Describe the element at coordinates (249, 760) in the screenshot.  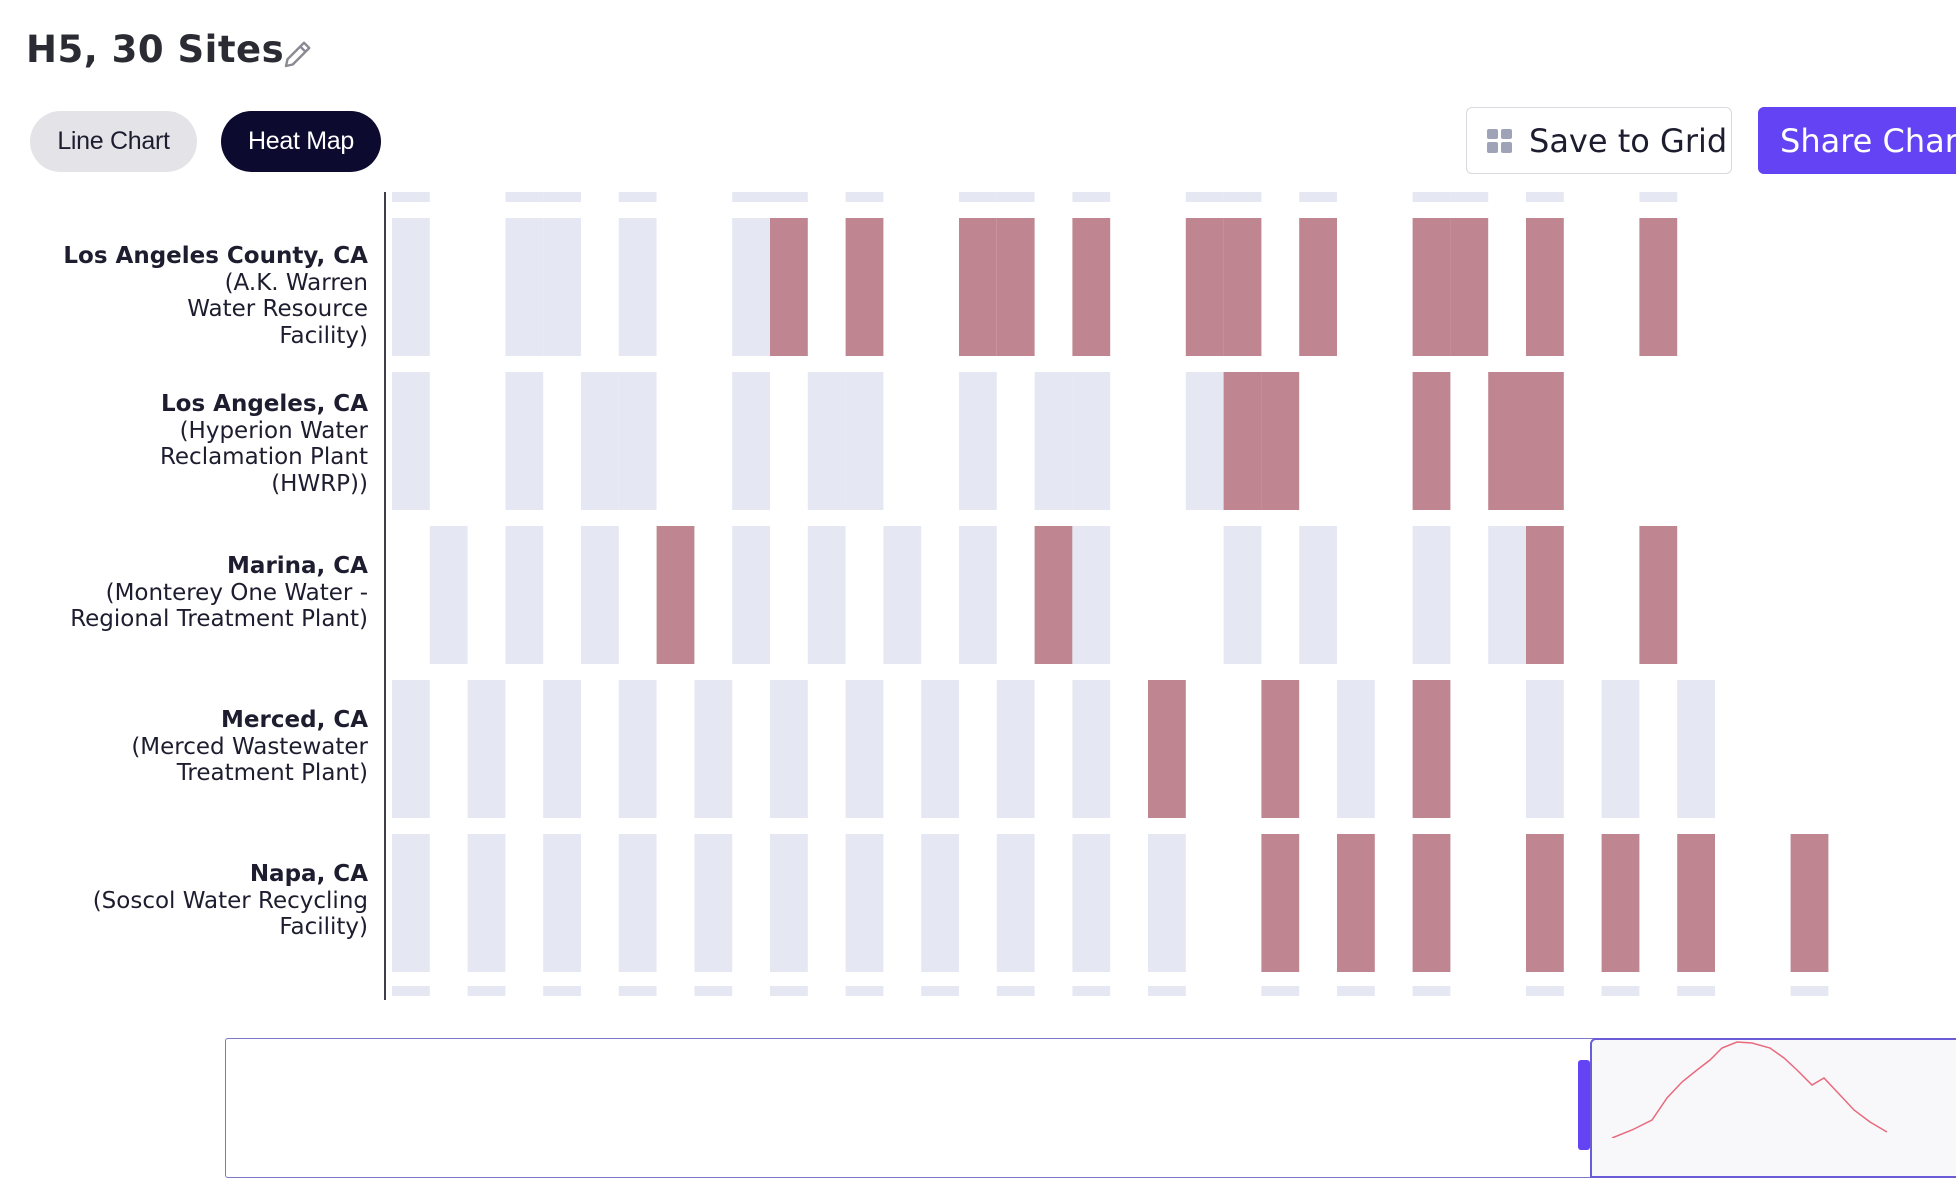
I see `plant-name: (Merced Wastewater Treatment Plant)` at that location.